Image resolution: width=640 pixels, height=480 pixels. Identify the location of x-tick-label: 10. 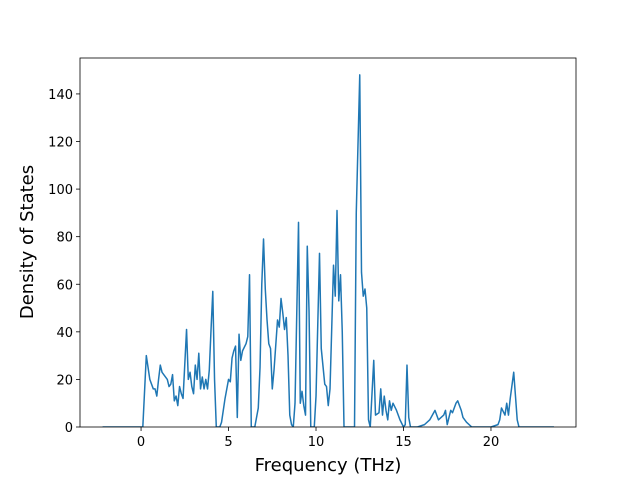
(316, 442).